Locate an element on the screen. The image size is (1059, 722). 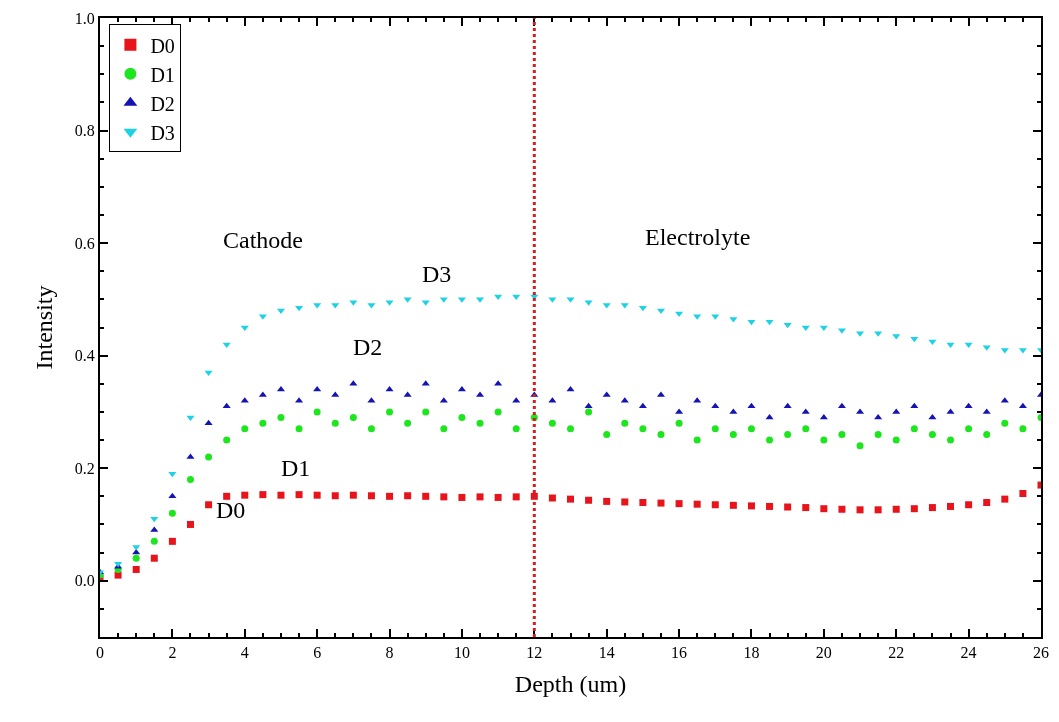
x-tick-label: 26 is located at coordinates (1041, 653).